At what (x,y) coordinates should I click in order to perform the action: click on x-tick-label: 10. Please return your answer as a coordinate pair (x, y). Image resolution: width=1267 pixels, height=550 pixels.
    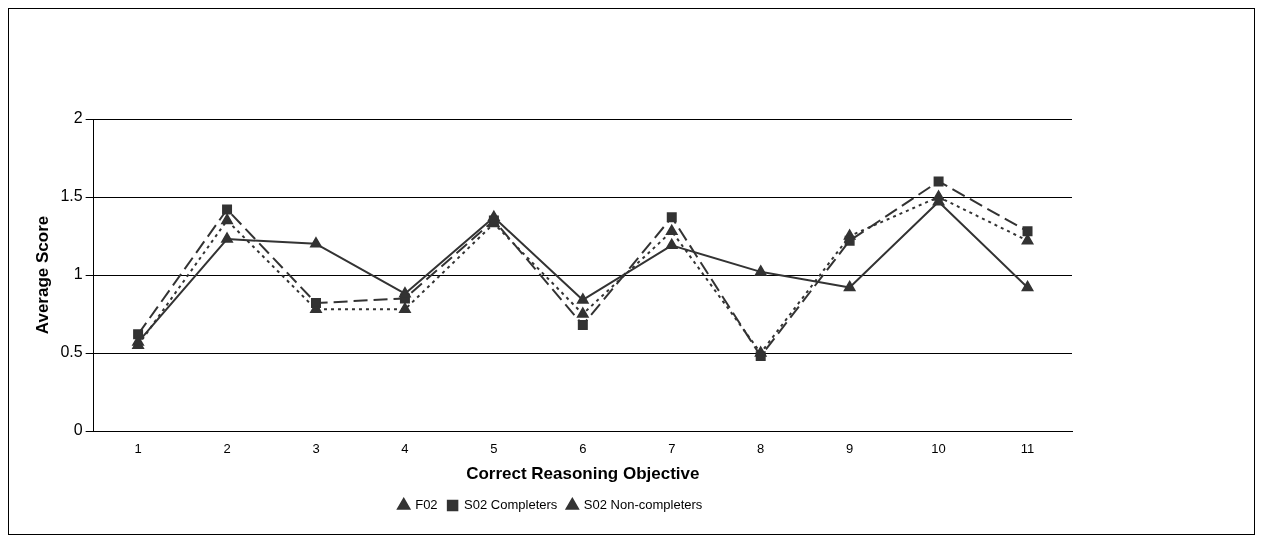
    Looking at the image, I should click on (938, 449).